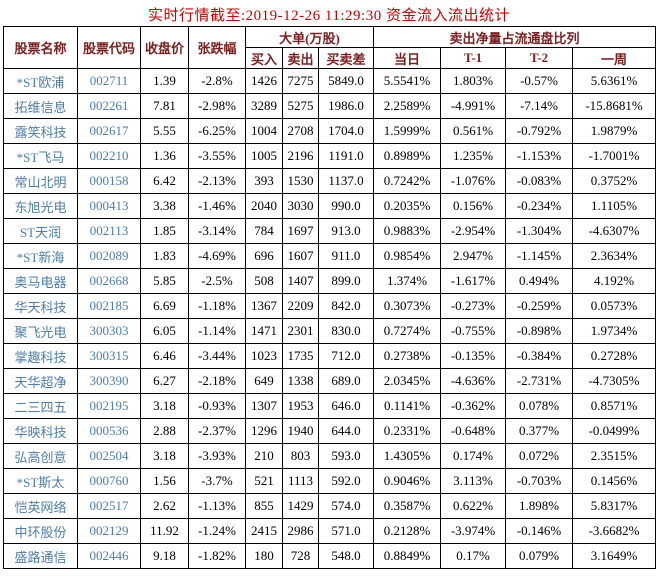 This screenshot has height=581, width=658. What do you see at coordinates (515, 37) in the screenshot?
I see `header-net-sell-ratio-group: 卖出净量占流通盘比列` at bounding box center [515, 37].